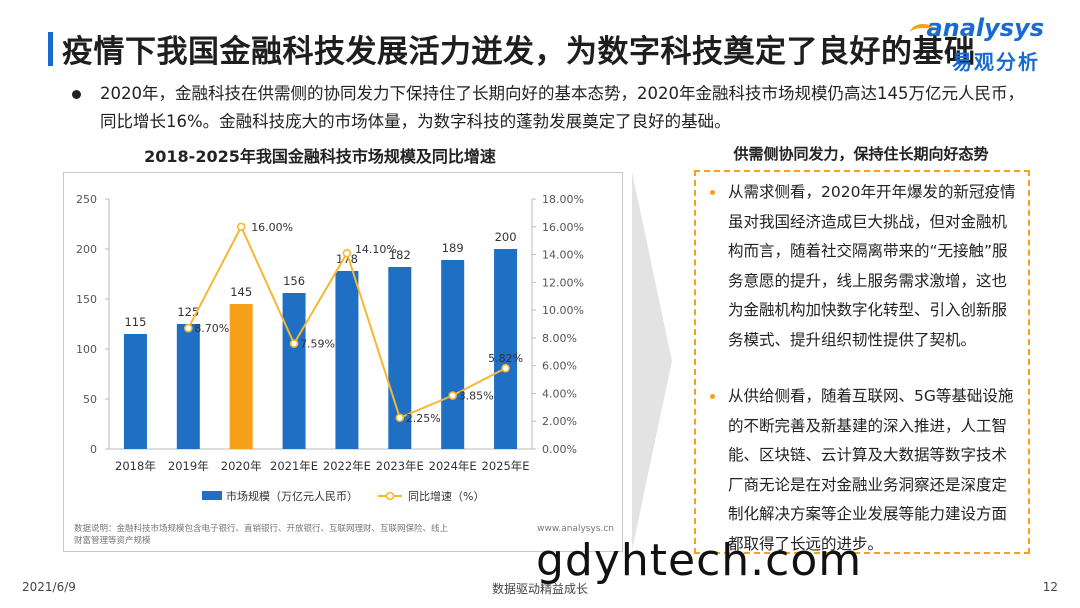  Describe the element at coordinates (294, 466) in the screenshot. I see `x-tick-label: 2021年E` at that location.